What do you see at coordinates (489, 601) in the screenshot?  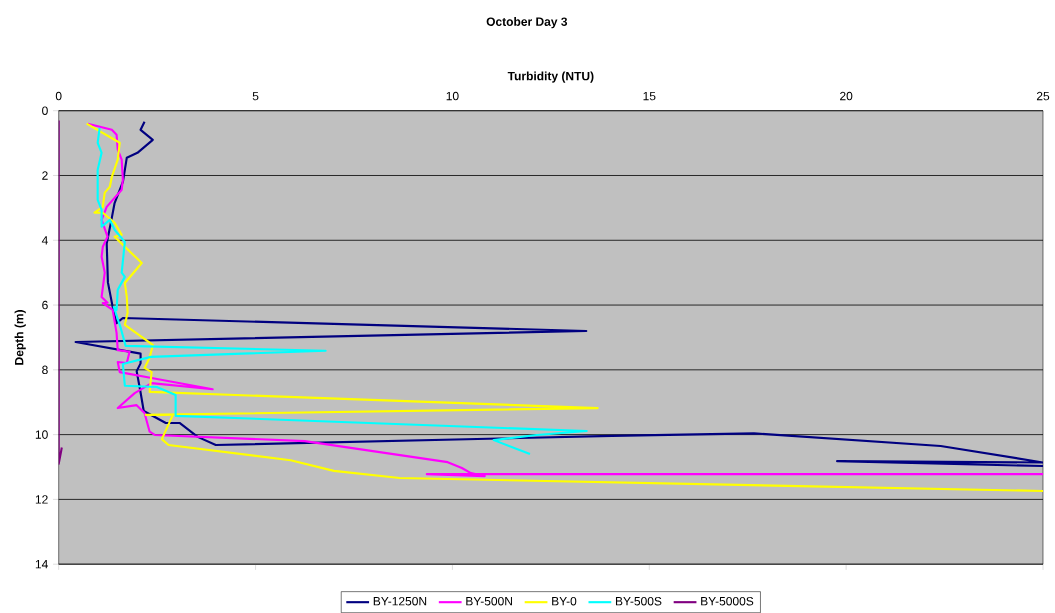 I see `legend-label: BY-500N` at bounding box center [489, 601].